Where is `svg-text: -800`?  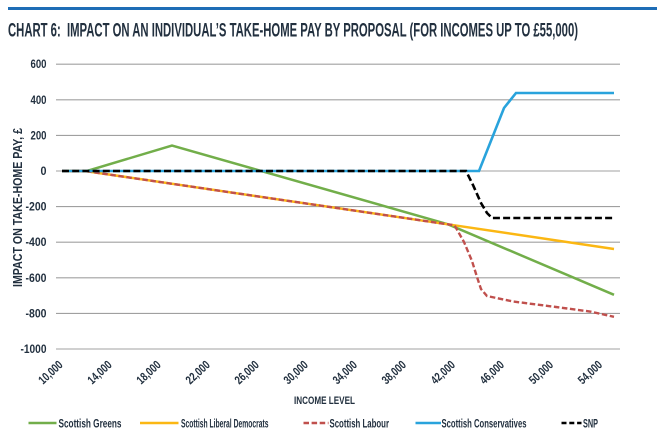 svg-text: -800 is located at coordinates (36, 313).